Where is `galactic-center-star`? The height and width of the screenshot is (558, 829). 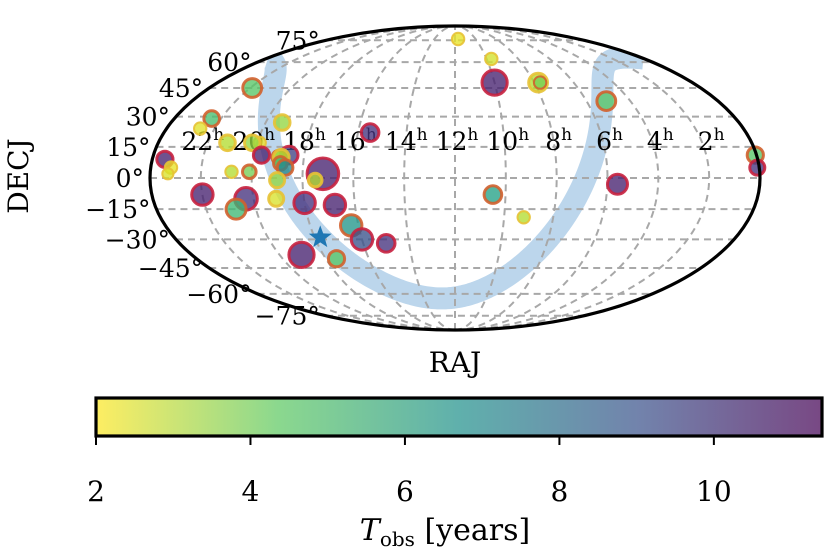 galactic-center-star is located at coordinates (320, 236).